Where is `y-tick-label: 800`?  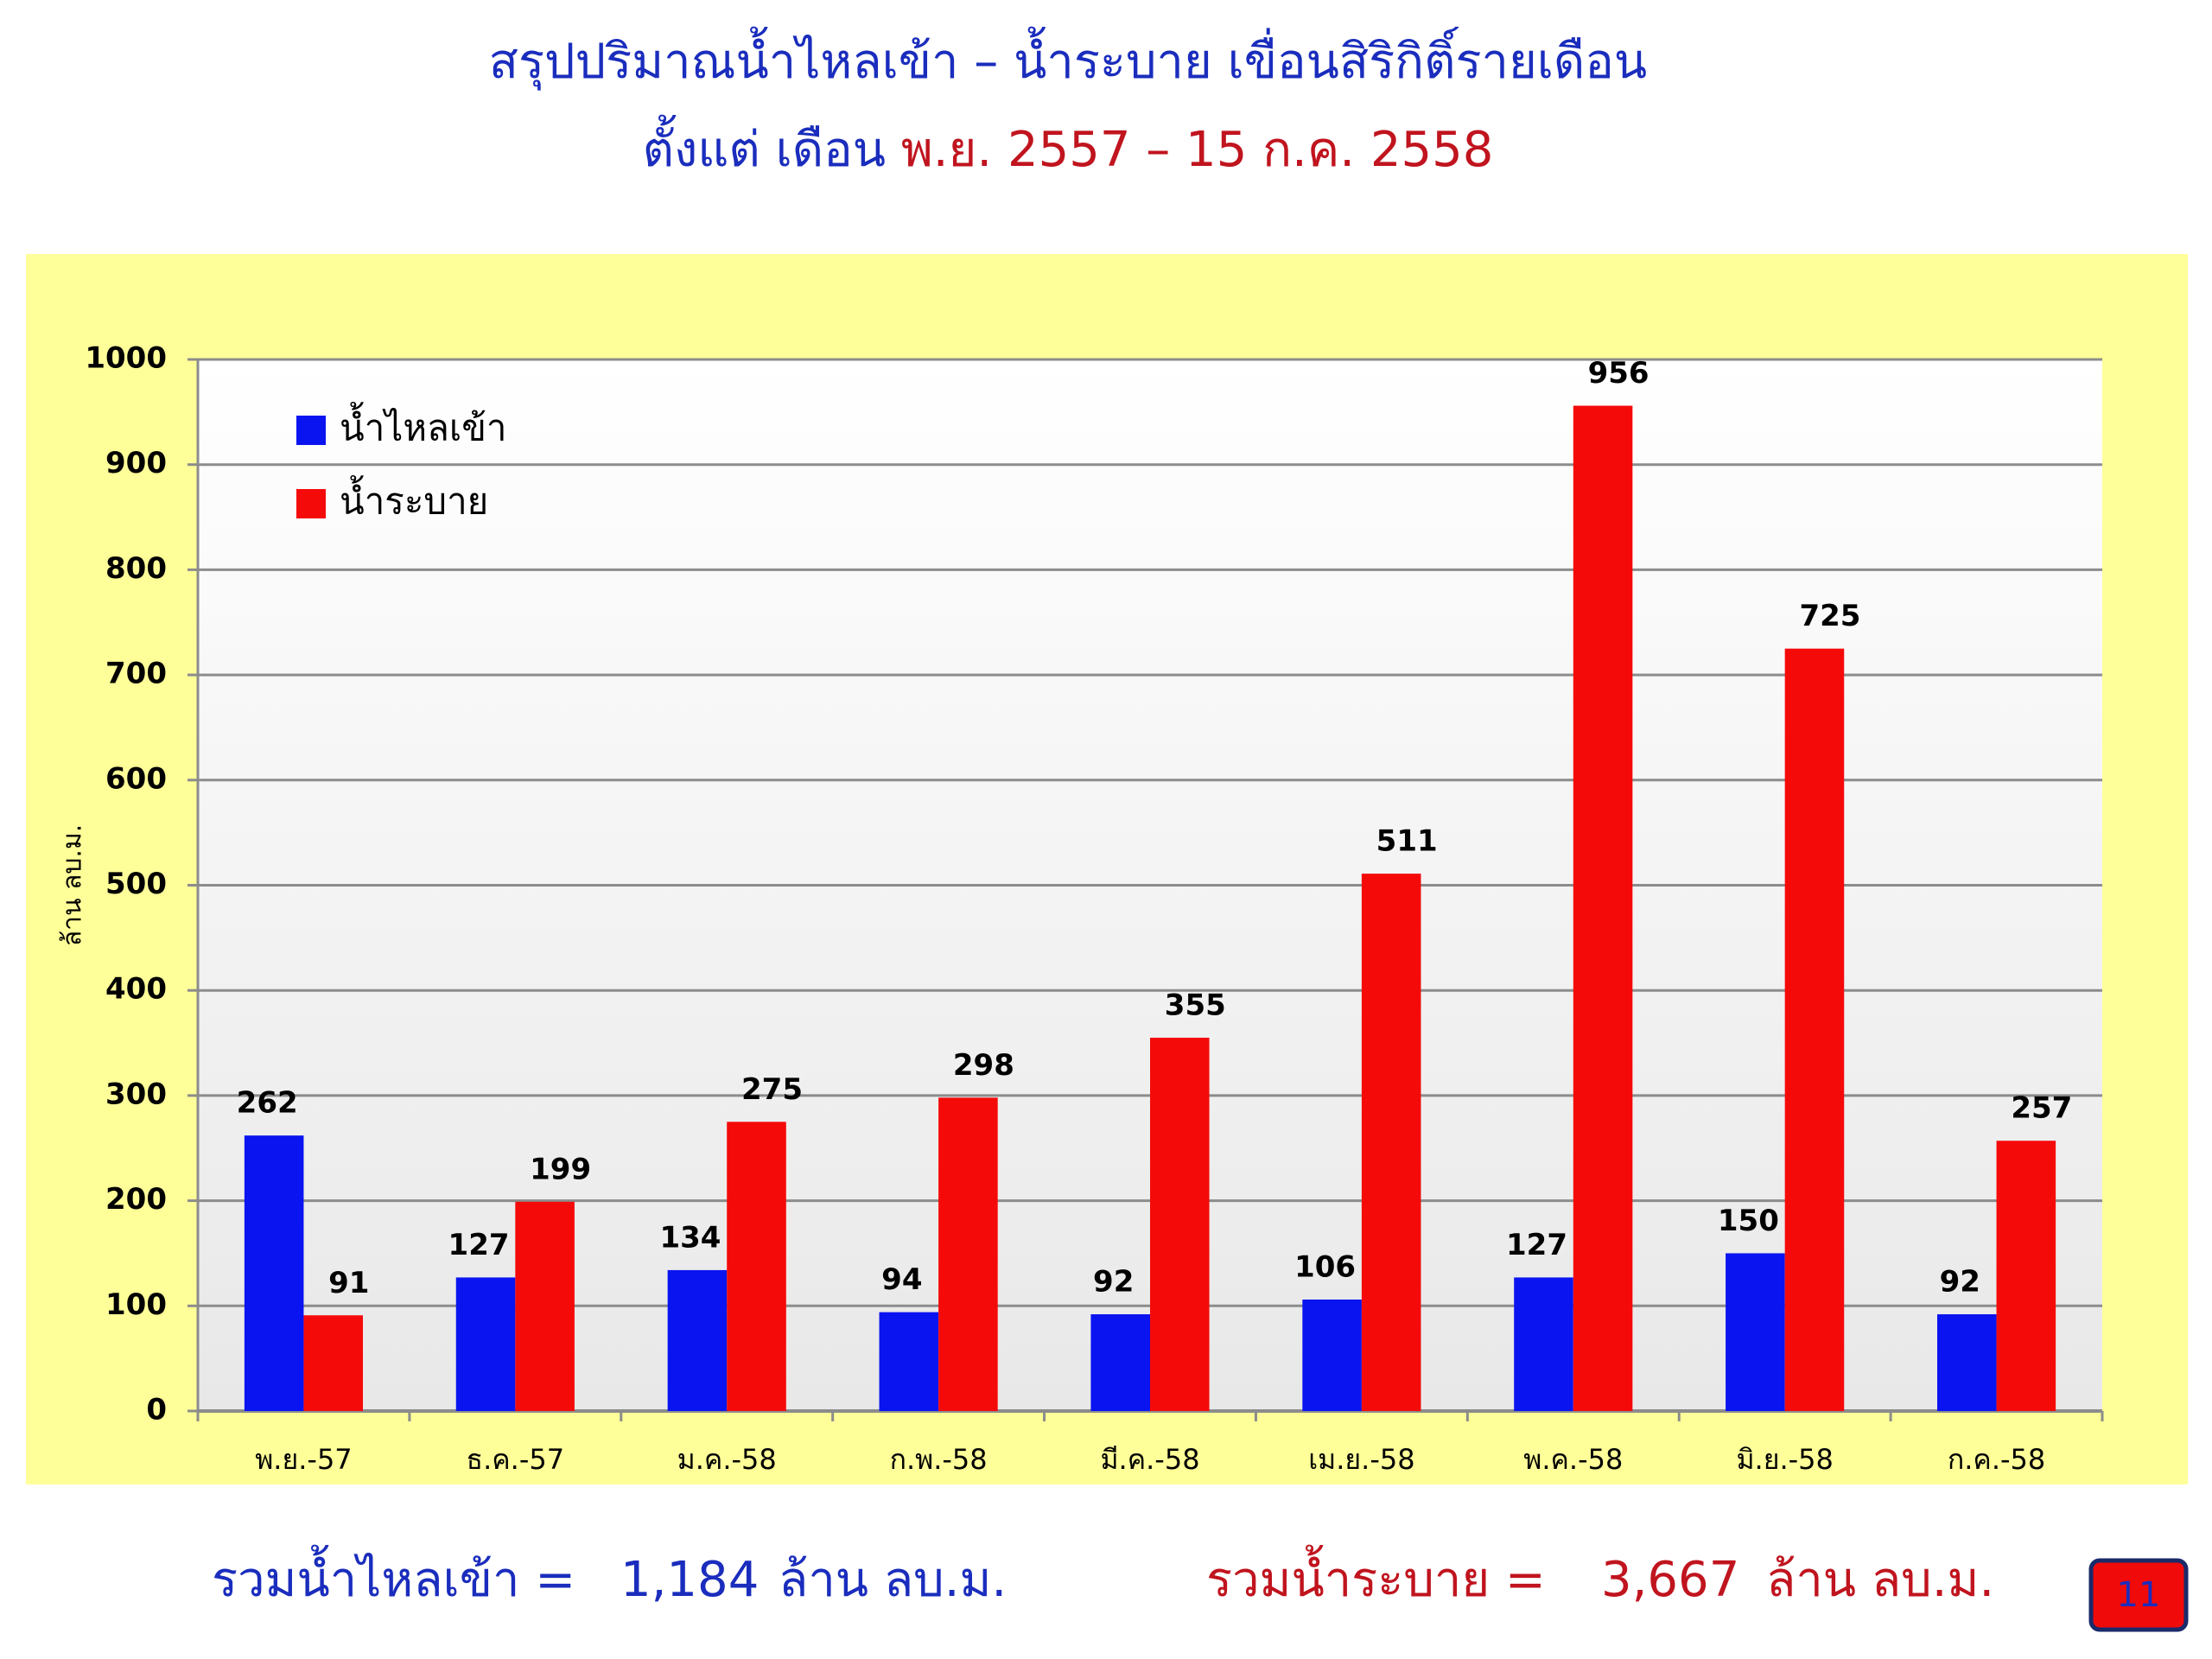
y-tick-label: 800 is located at coordinates (136, 568).